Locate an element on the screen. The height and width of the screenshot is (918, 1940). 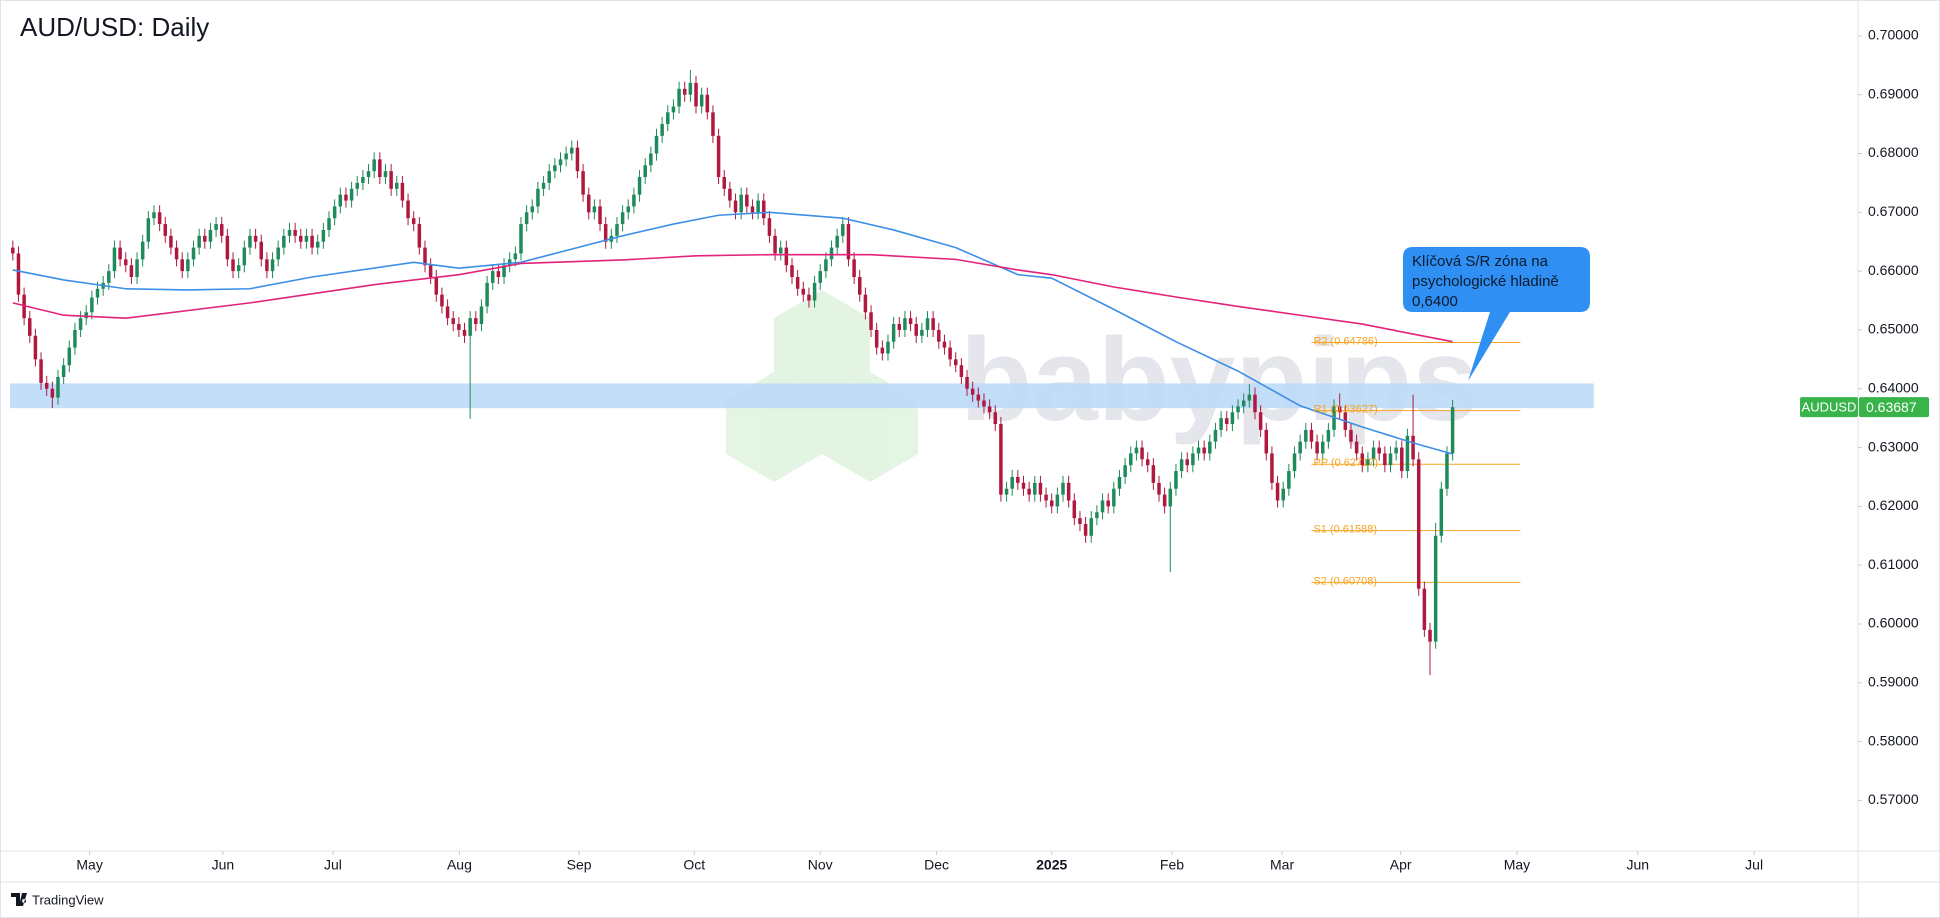
x-tick-label: Oct is located at coordinates (694, 865).